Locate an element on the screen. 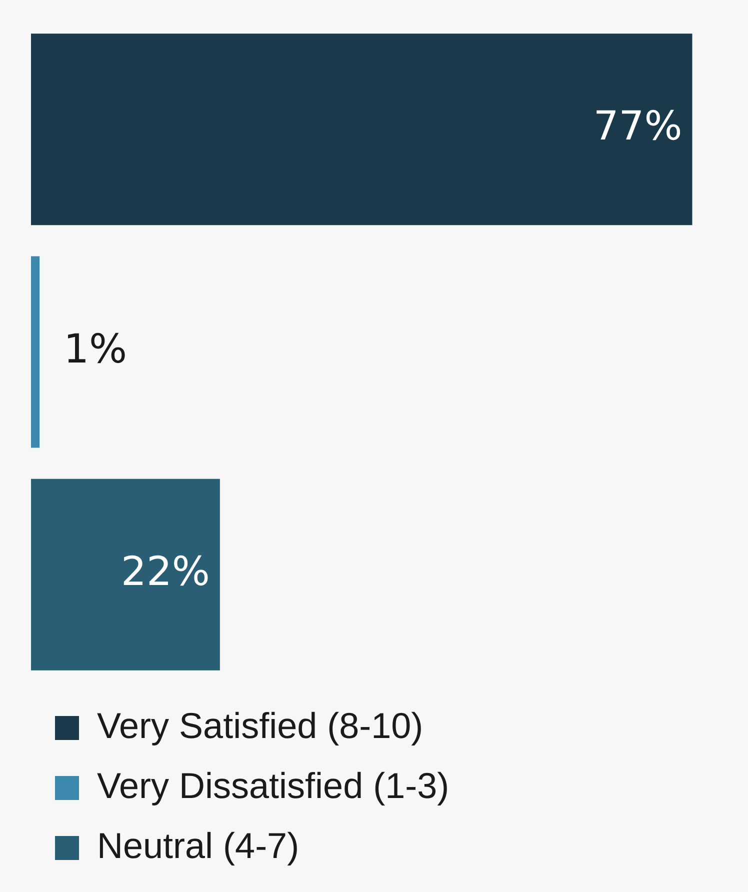  legend-label: Very Satisfied (8-10) is located at coordinates (260, 725).